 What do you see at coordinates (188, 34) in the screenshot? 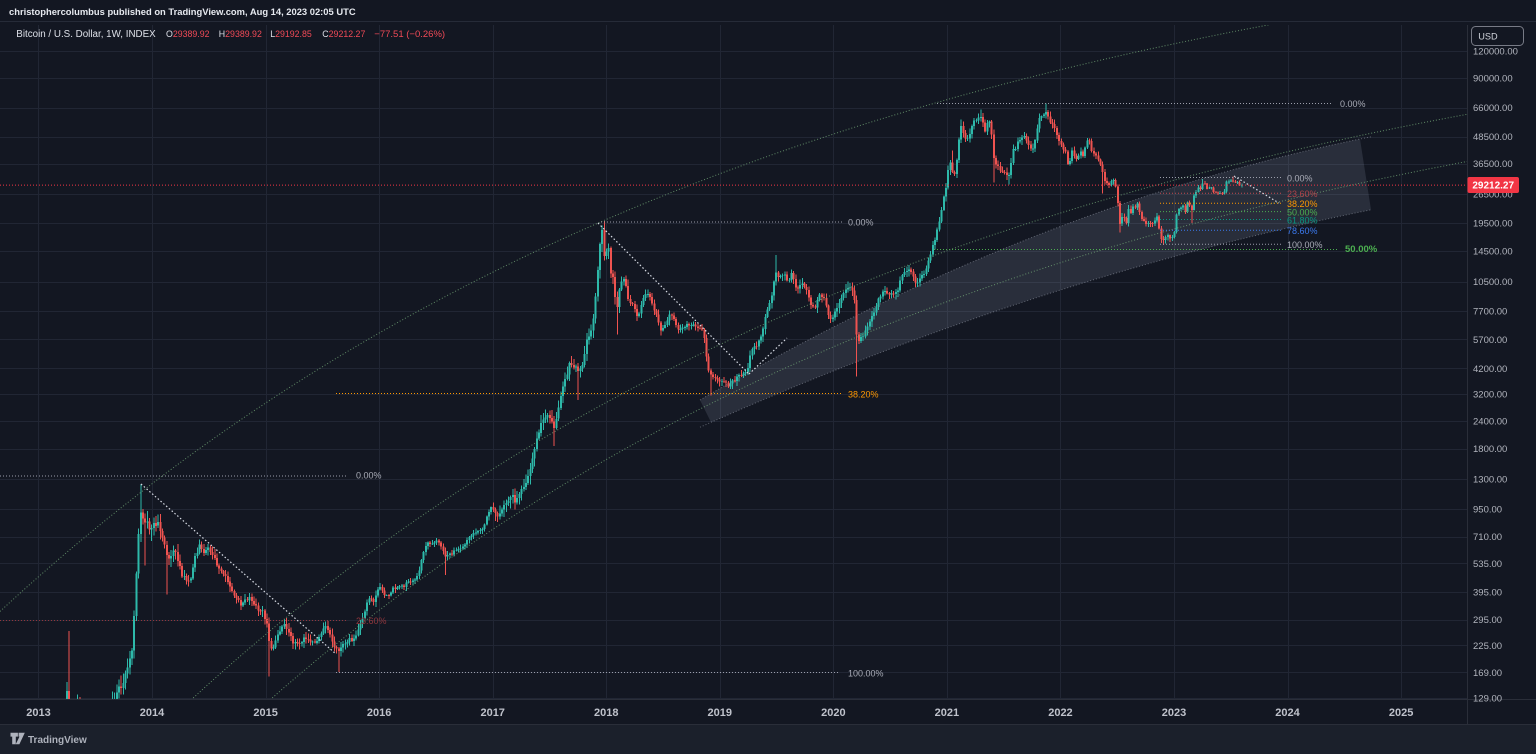
I see `svg-text: O29389.92` at bounding box center [188, 34].